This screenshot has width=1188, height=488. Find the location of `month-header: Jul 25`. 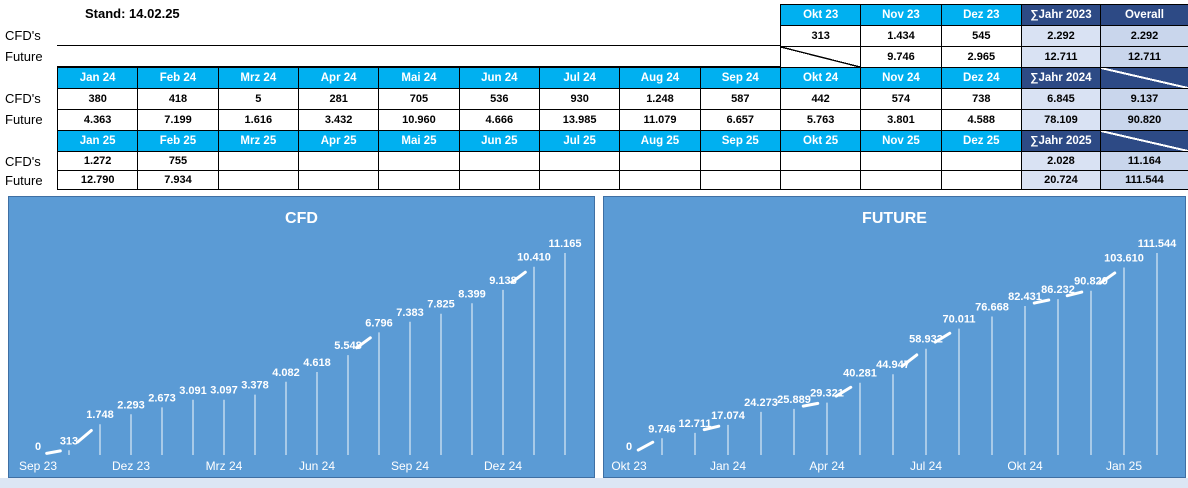

month-header: Jul 25 is located at coordinates (580, 141).